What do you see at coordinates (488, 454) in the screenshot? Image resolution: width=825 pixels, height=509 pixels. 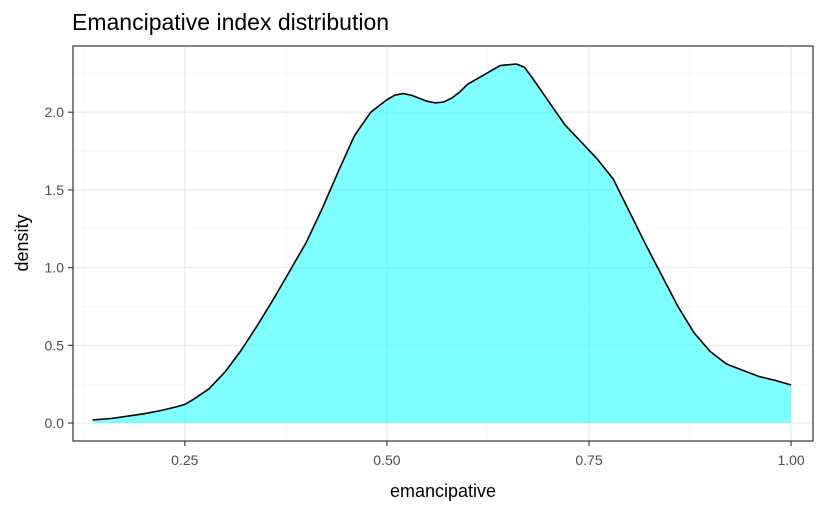 I see `x-axis: 0.25 0.50 0.75 1.00` at bounding box center [488, 454].